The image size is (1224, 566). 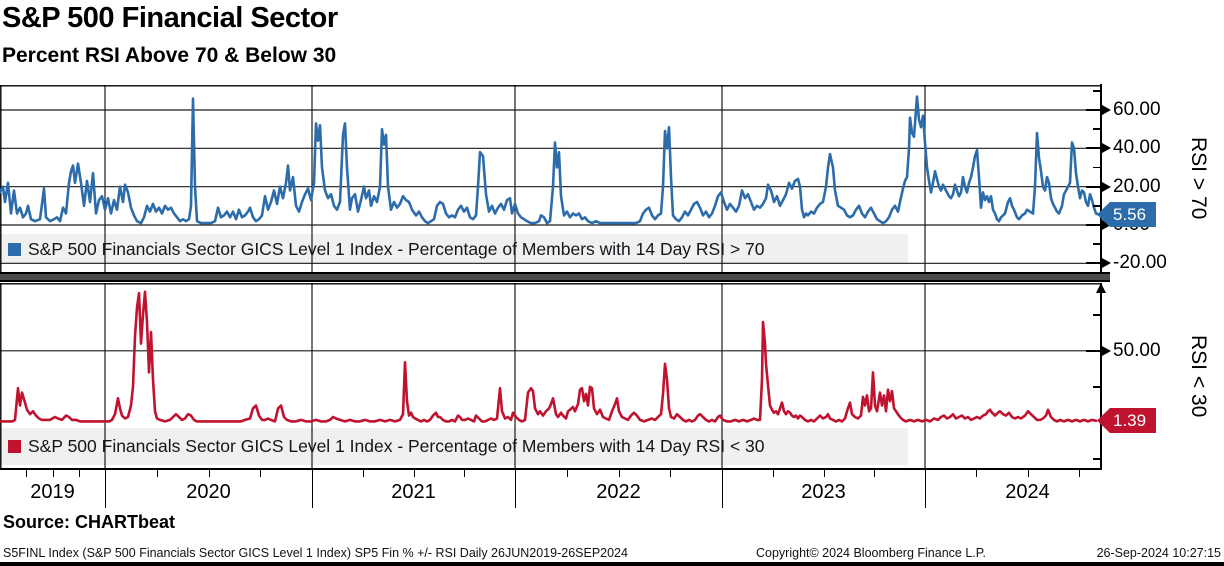 I want to click on x-axis-year-label: 2022, so click(x=618, y=492).